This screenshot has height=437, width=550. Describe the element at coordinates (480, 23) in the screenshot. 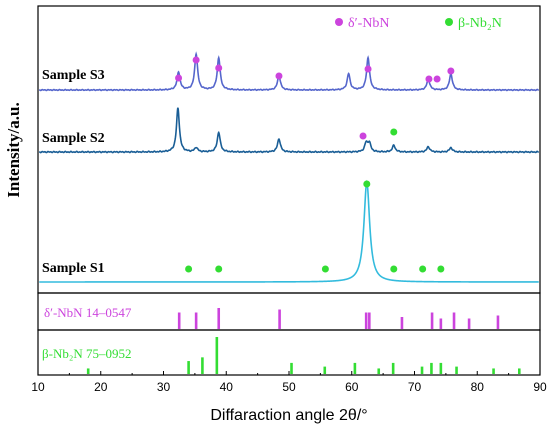

I see `legend-label-nb2n: β-Nb₂N` at that location.